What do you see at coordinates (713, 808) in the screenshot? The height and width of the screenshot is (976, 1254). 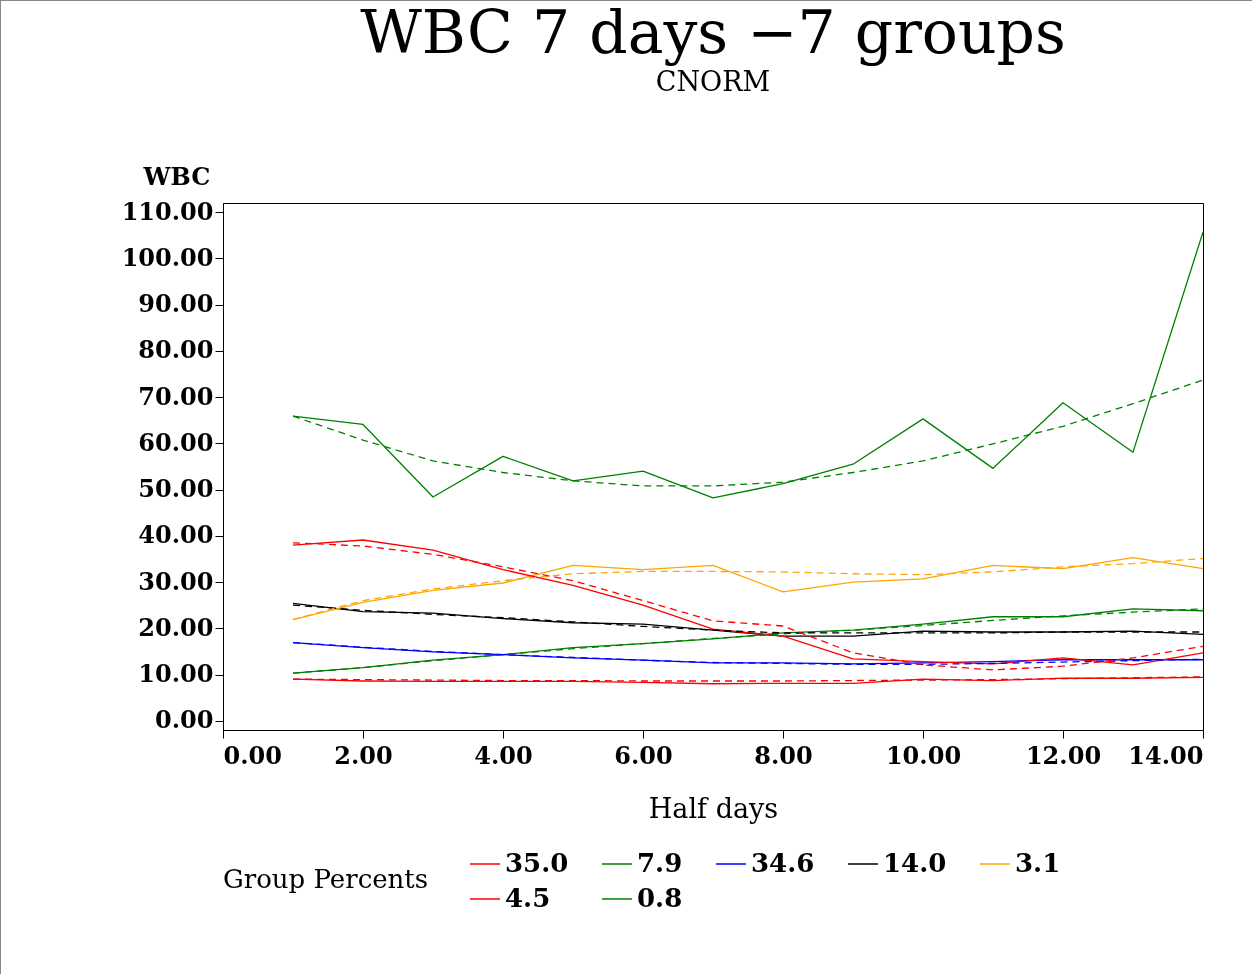 I see `x-axis-title: Half days` at bounding box center [713, 808].